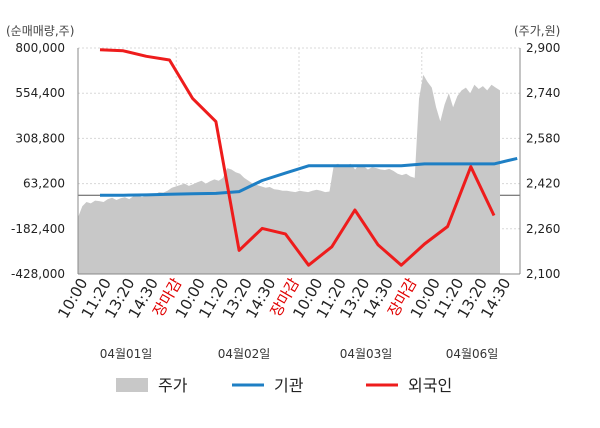  I want to click on left-tick-label: -428,000, so click(38, 274).